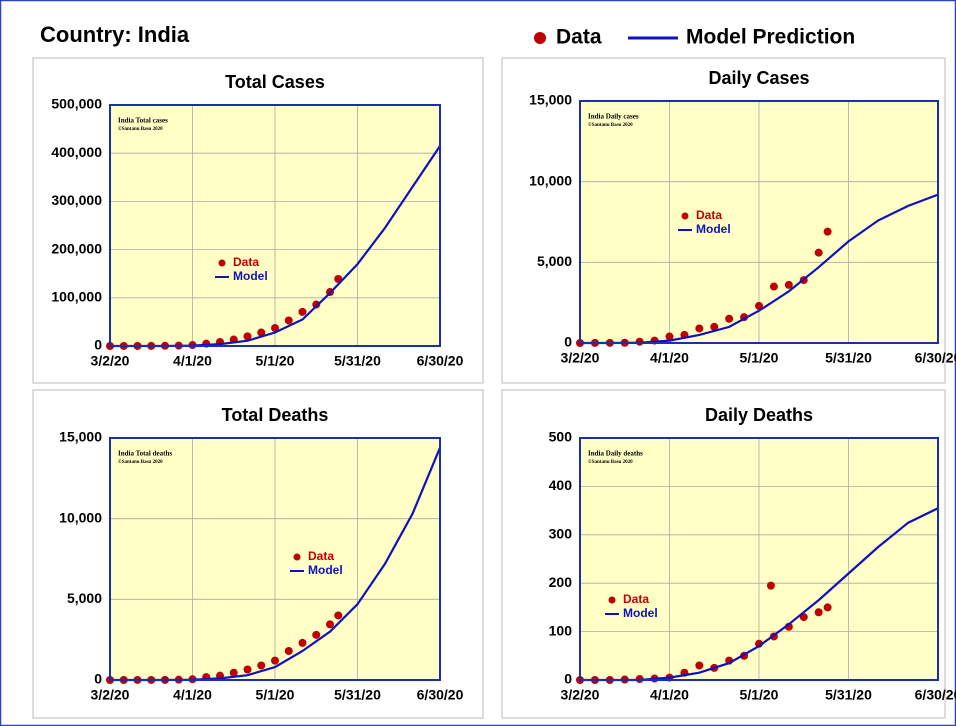 The image size is (956, 726). What do you see at coordinates (76, 248) in the screenshot?
I see `y-tick-label: 200,000` at bounding box center [76, 248].